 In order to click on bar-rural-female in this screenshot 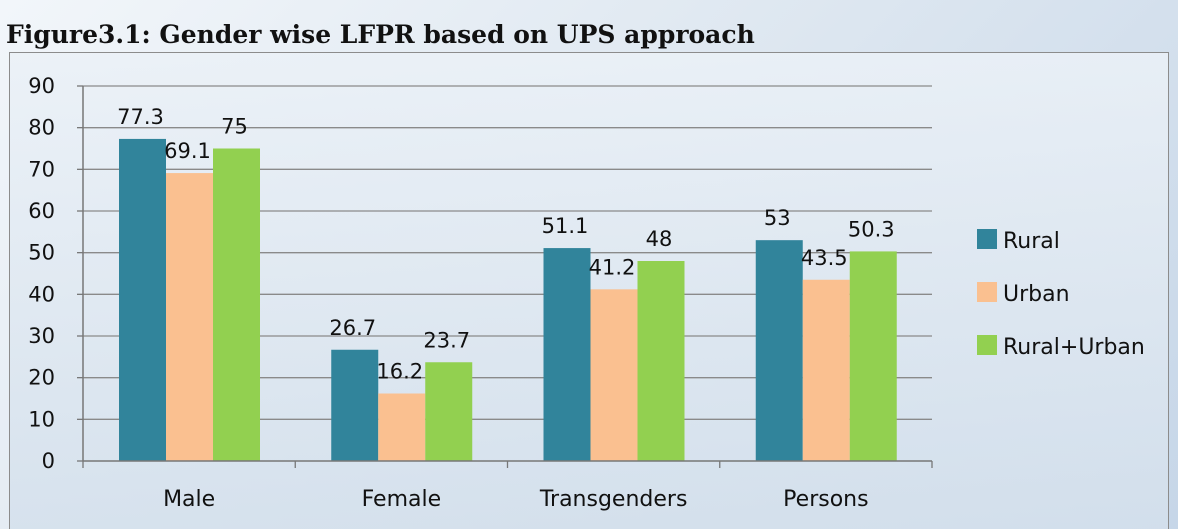, I will do `click(355, 405)`.